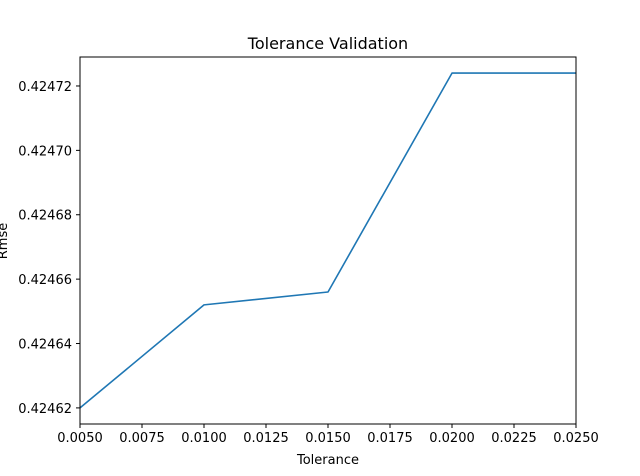 Image resolution: width=640 pixels, height=476 pixels. I want to click on x-tick-label: 0.0100, so click(204, 438).